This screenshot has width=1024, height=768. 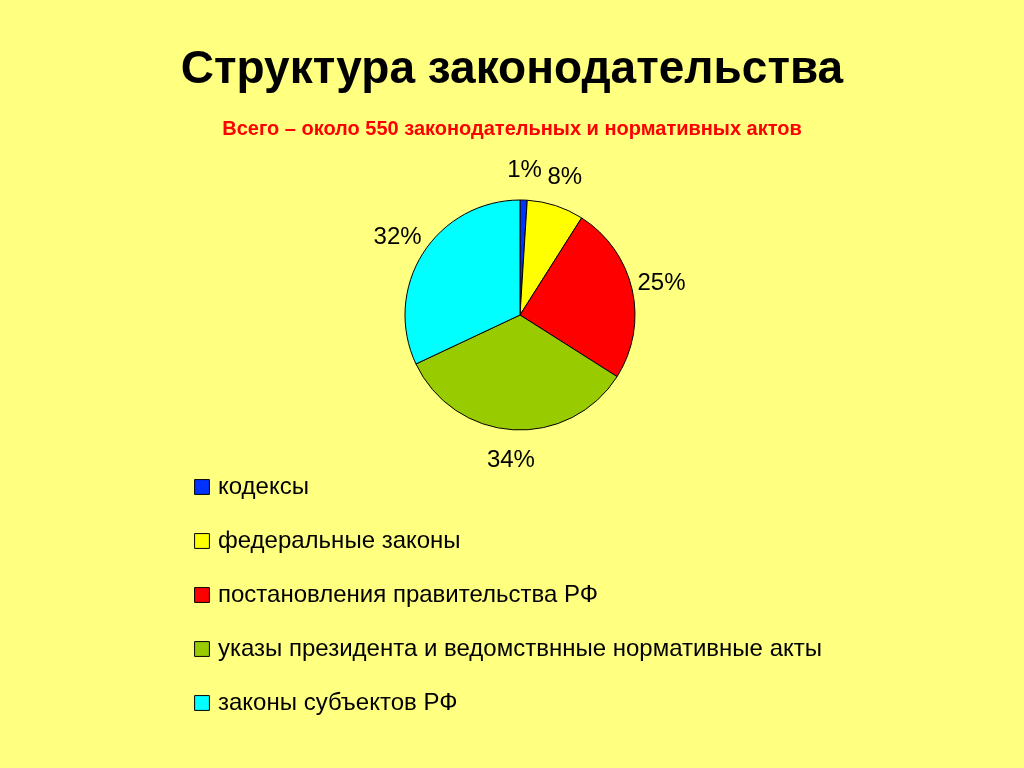 I want to click on legend-label: кодексы, so click(x=263, y=485).